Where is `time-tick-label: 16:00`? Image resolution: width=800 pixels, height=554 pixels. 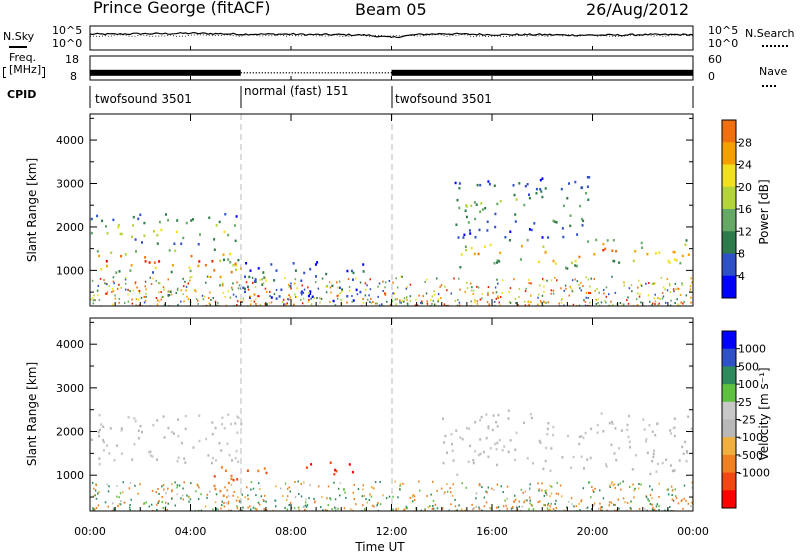
time-tick-label: 16:00 is located at coordinates (492, 531).